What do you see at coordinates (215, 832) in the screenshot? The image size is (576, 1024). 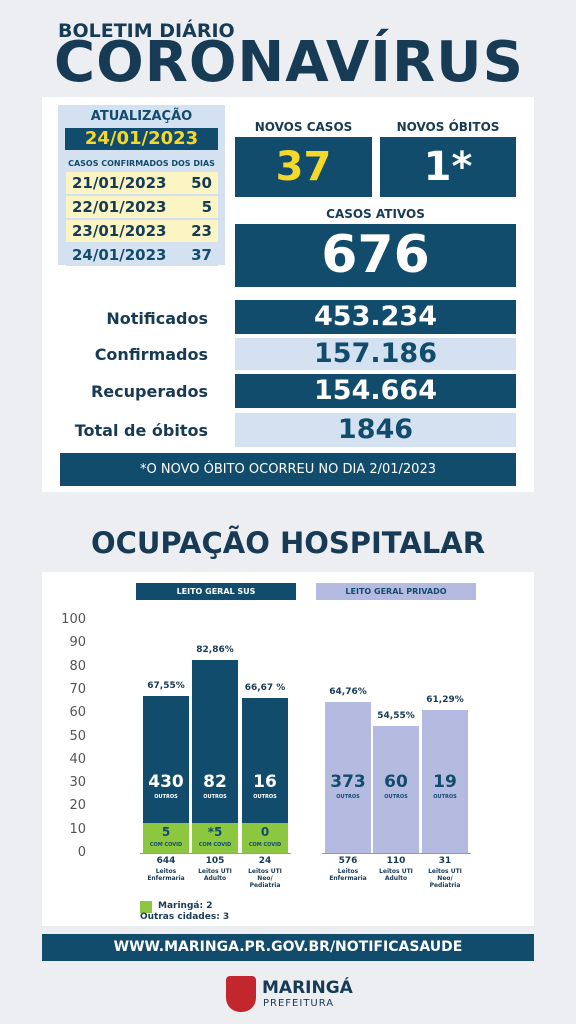 I see `covid-count: *5` at bounding box center [215, 832].